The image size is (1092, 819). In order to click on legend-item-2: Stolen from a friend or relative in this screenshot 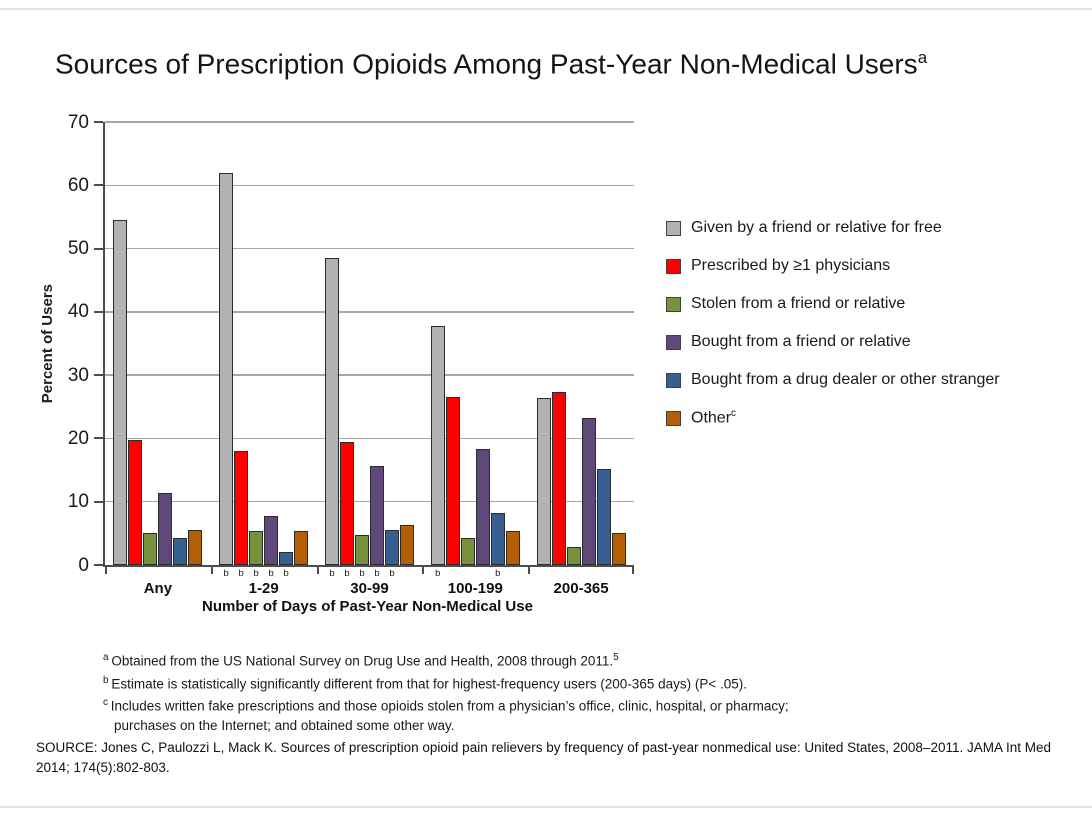, I will do `click(833, 304)`.